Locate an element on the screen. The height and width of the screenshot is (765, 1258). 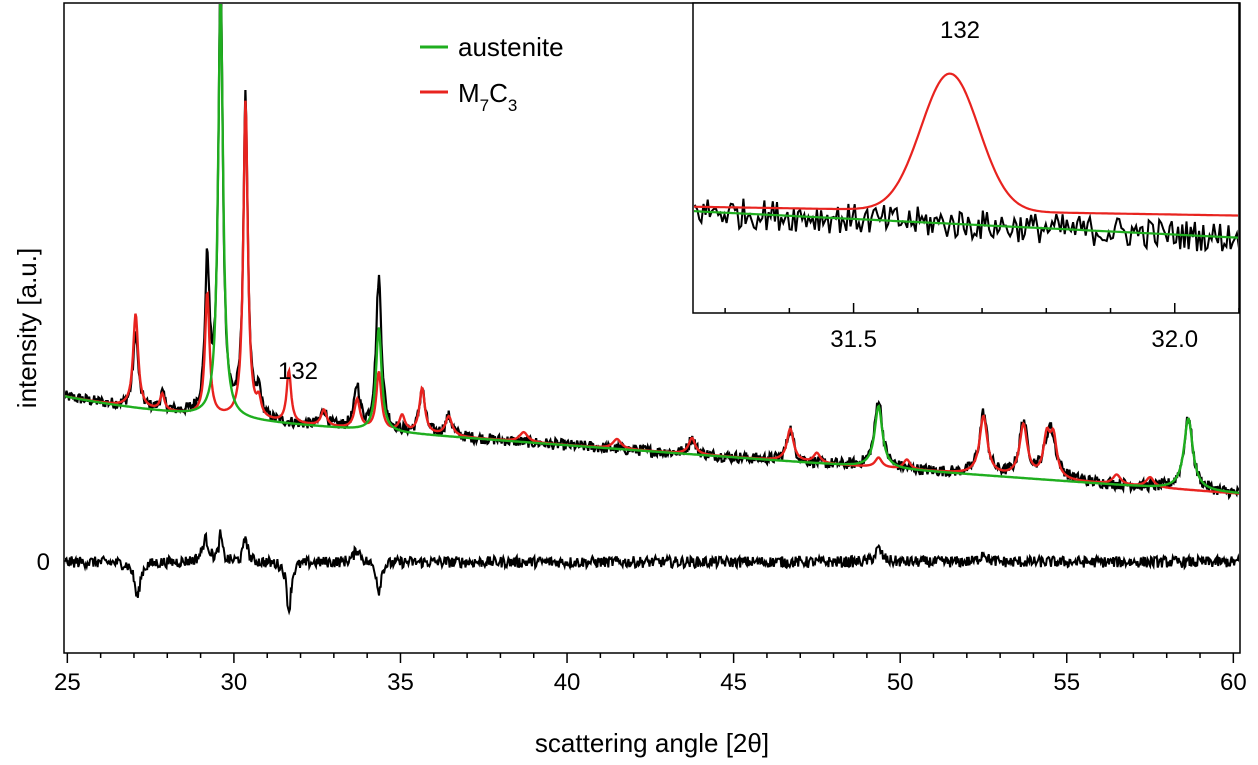
x-tick-label: 60 is located at coordinates (1233, 682).